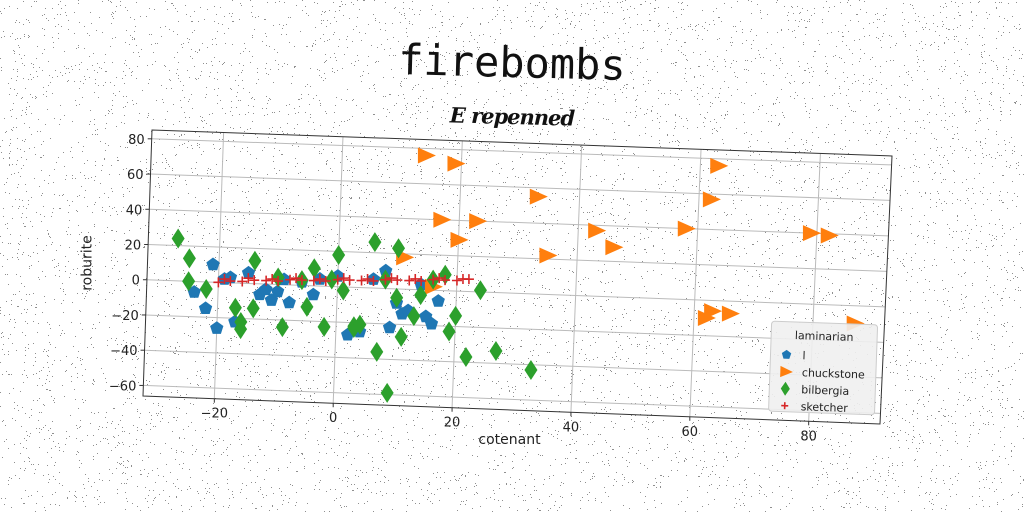 The height and width of the screenshot is (512, 1024). I want to click on x-tick-label: 40, so click(571, 427).